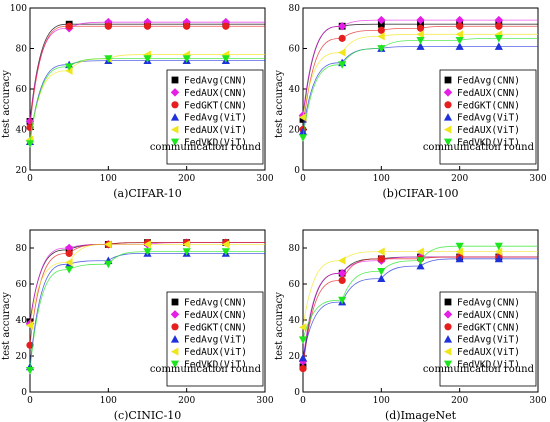 This screenshot has height=422, width=550. I want to click on y-tick-label: 0, so click(297, 171).